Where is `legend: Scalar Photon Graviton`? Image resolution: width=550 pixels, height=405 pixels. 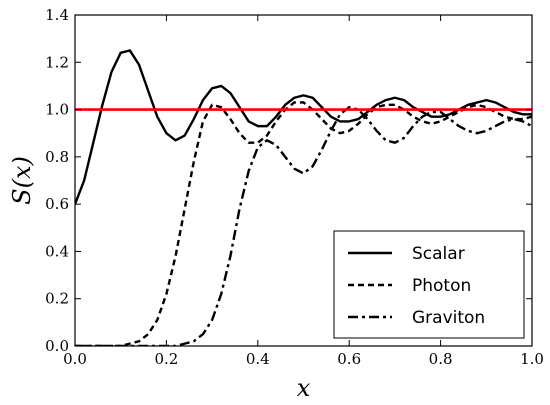 legend: Scalar Photon Graviton is located at coordinates (429, 284).